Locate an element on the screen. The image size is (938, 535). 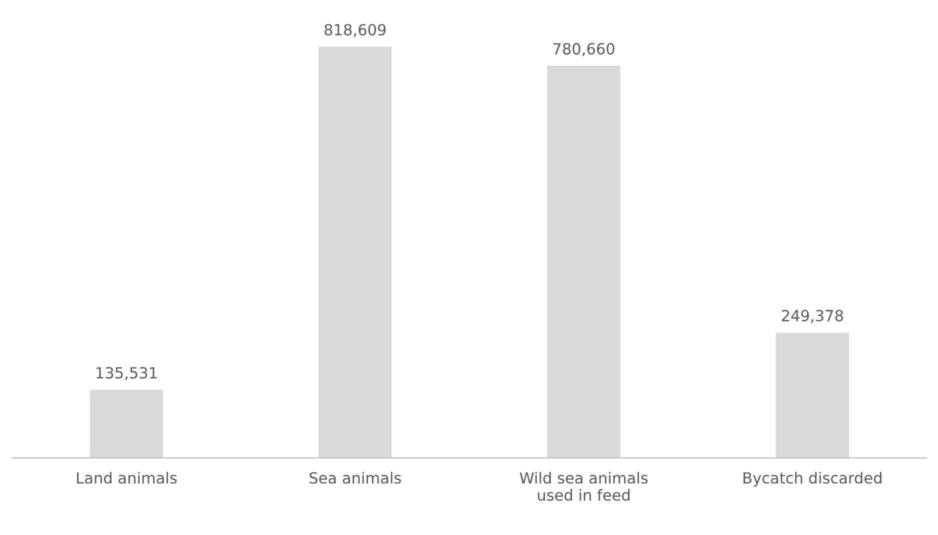
x-tick-label: Wild sea animals used in feed is located at coordinates (584, 486).